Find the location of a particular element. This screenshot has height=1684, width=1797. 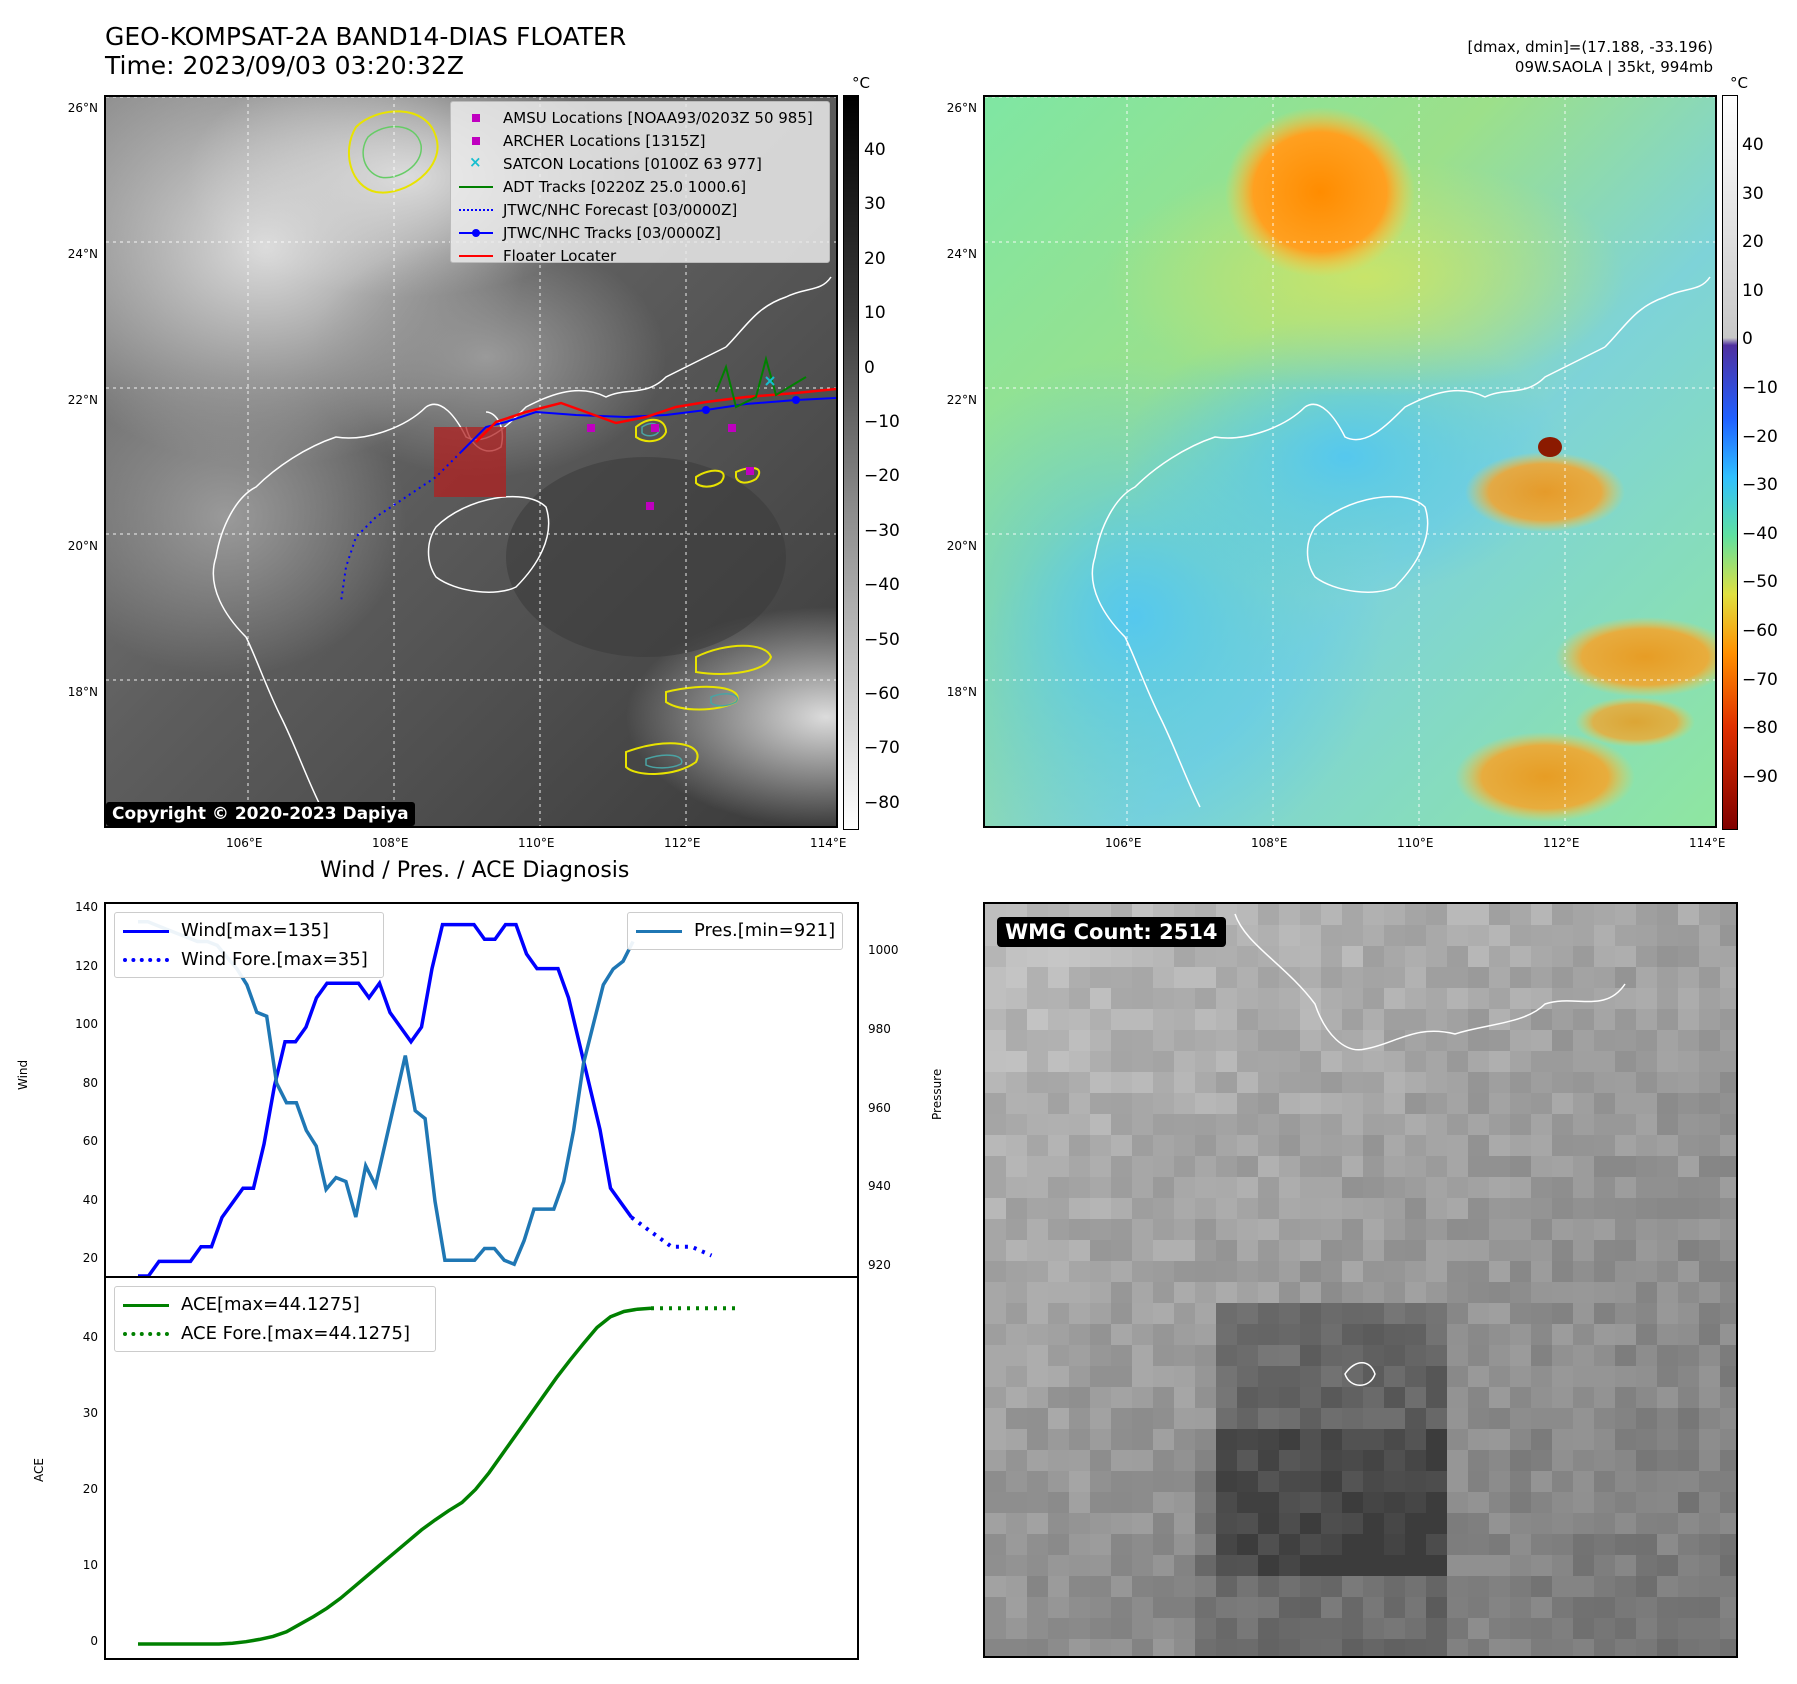

colorbar-tick: 40 is located at coordinates (1753, 145).